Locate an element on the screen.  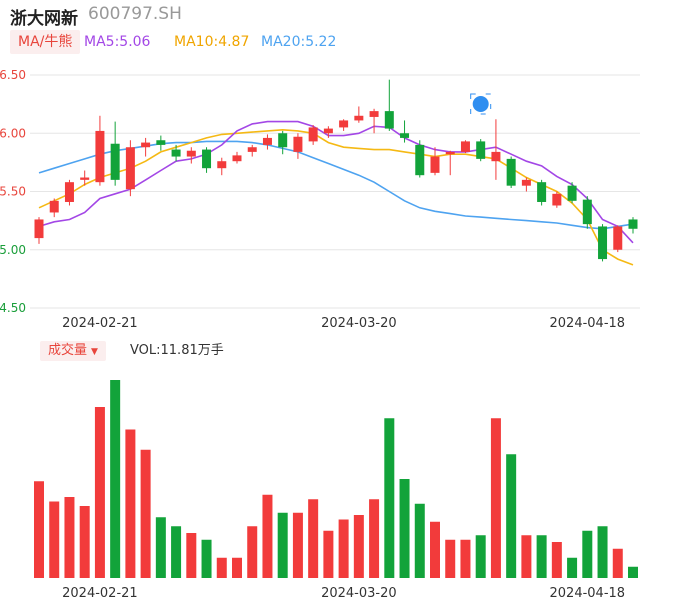
y-tick-label: 6.00 is located at coordinates (13, 133).